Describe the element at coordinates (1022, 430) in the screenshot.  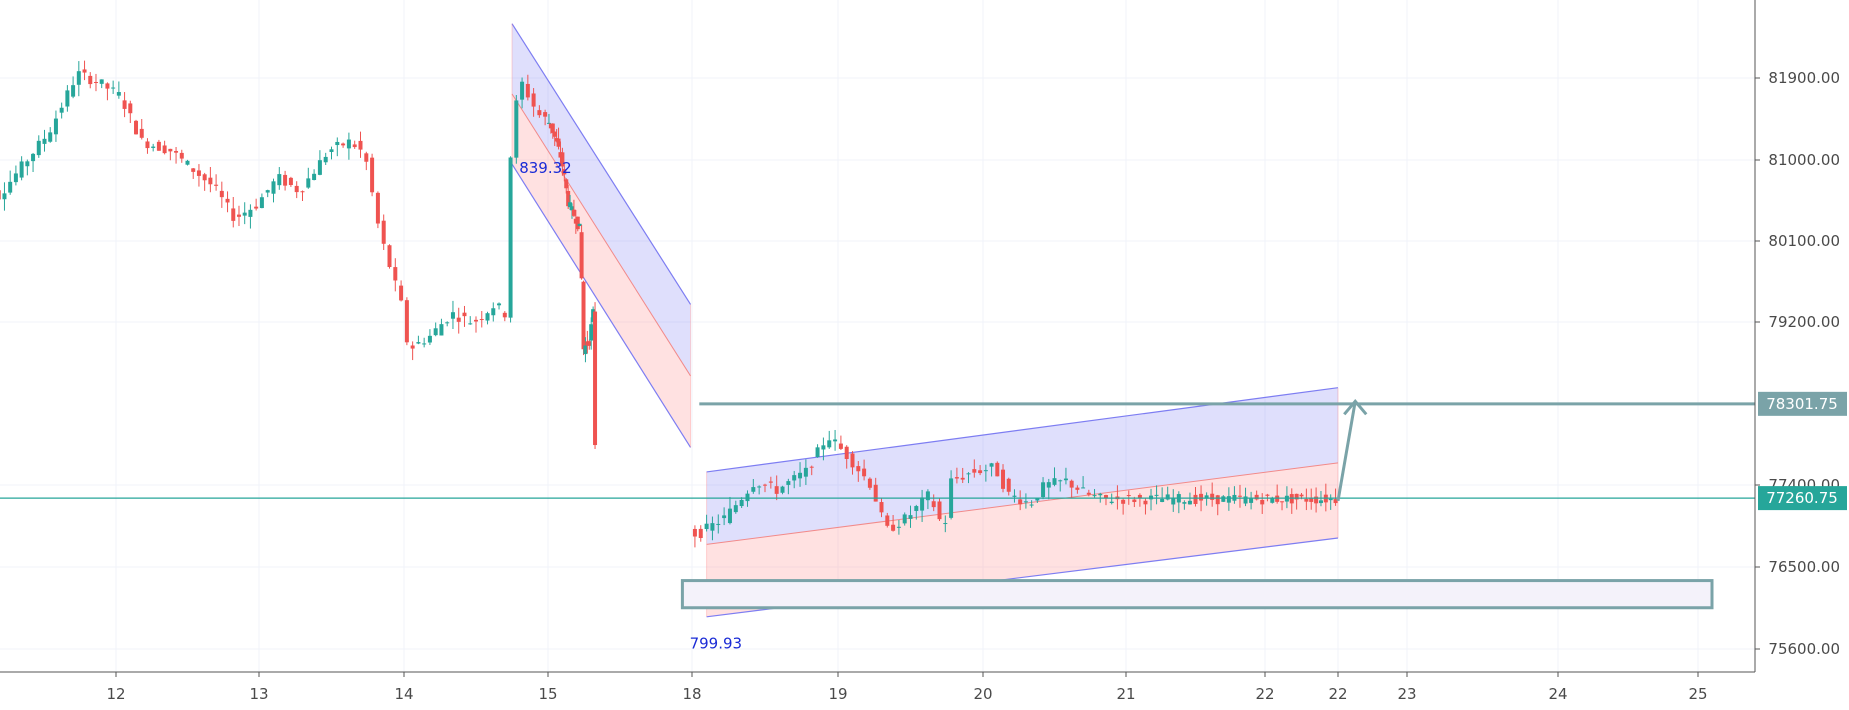
I see `ascending-channel-upper-line` at that location.